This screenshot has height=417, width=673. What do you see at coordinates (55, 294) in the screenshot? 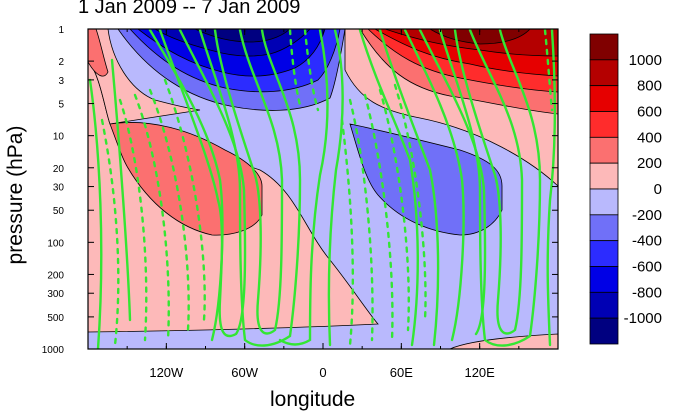
I see `y-tick-label: 300` at bounding box center [55, 294].